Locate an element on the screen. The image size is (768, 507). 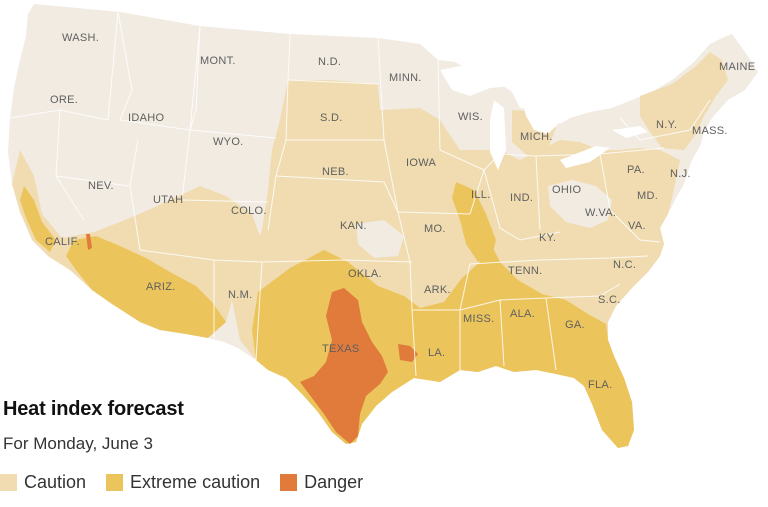
state-label-ark: ARK. is located at coordinates (437, 290).